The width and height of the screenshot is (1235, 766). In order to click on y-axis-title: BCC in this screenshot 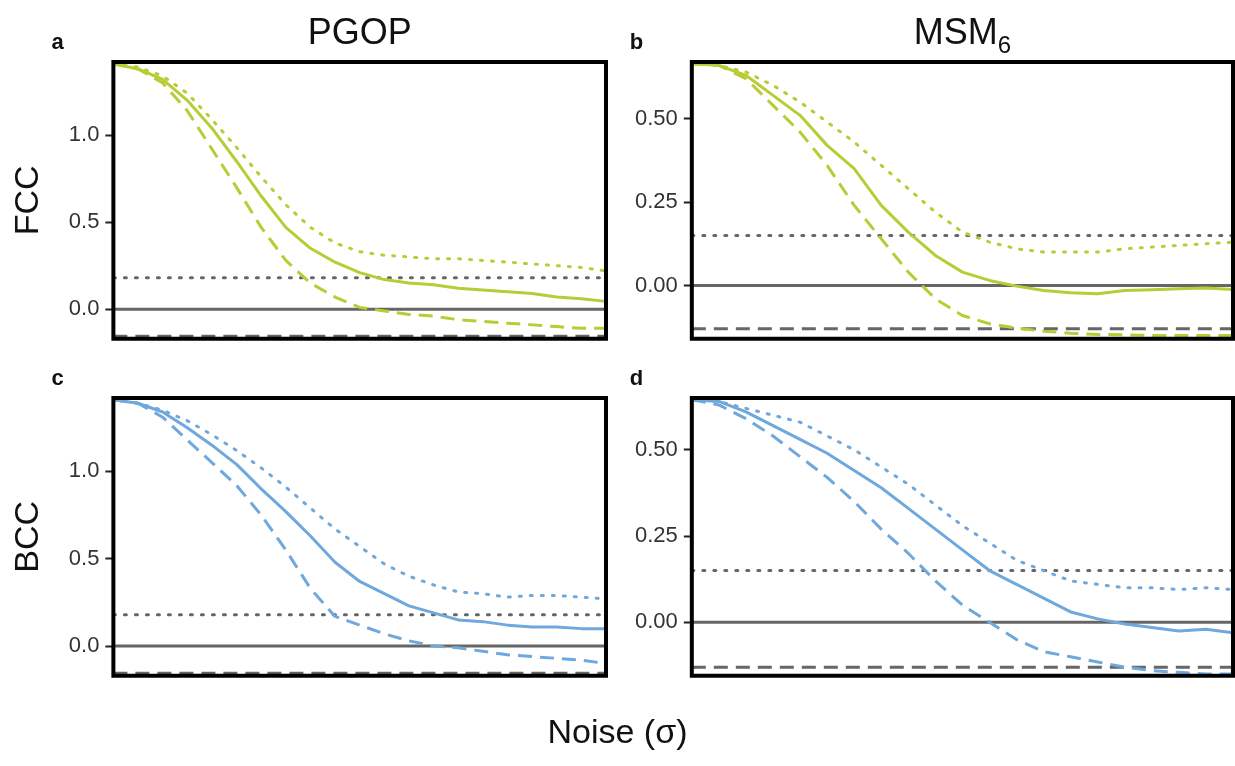, I will do `click(25, 537)`.